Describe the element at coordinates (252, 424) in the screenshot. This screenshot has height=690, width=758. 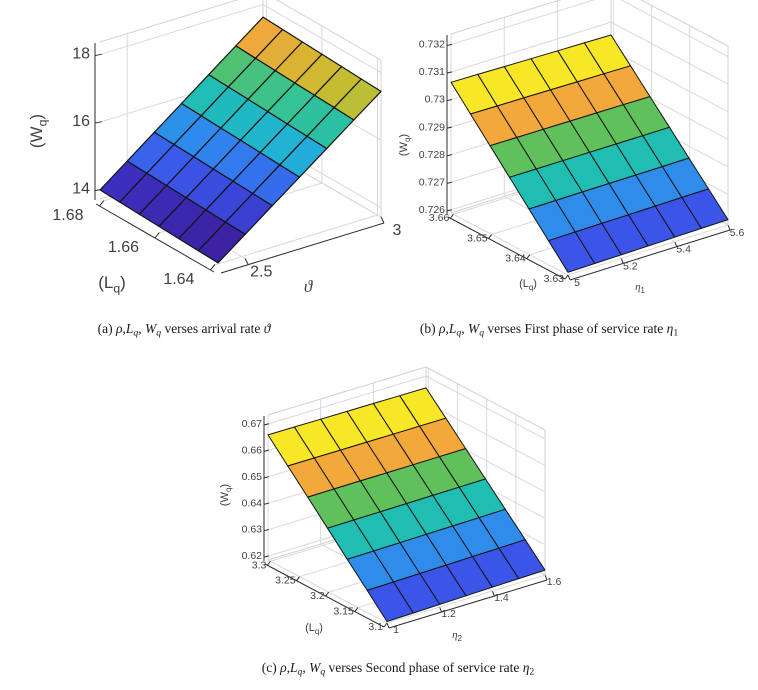
I see `axis-text: 0.67` at that location.